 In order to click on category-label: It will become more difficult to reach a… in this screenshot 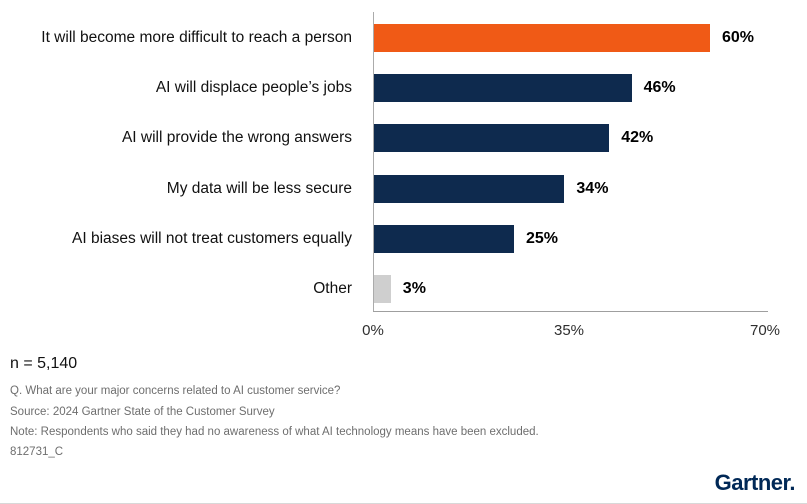, I will do `click(196, 37)`.